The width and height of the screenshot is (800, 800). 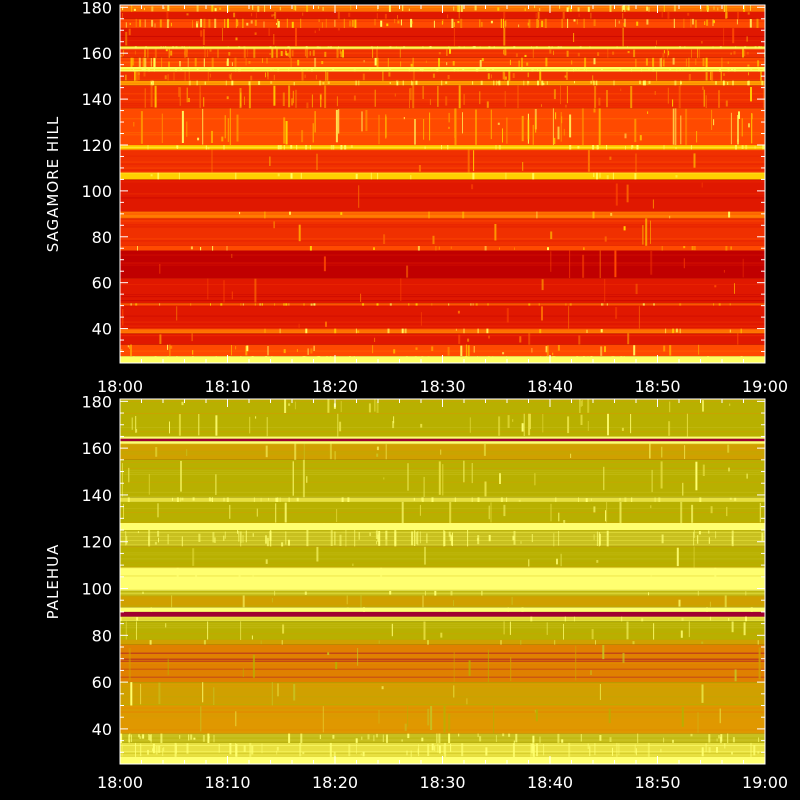 I want to click on y-tick-label: 40, so click(x=102, y=729).